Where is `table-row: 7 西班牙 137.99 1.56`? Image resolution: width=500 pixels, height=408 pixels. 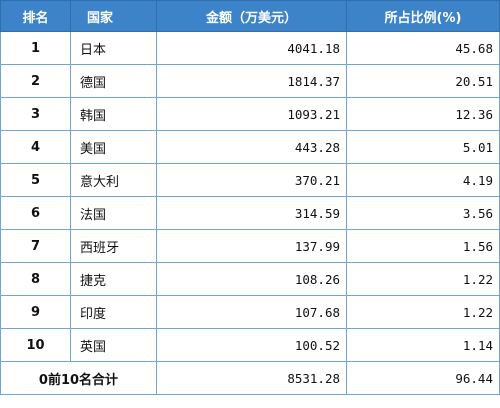 table-row: 7 西班牙 137.99 1.56 is located at coordinates (250, 246).